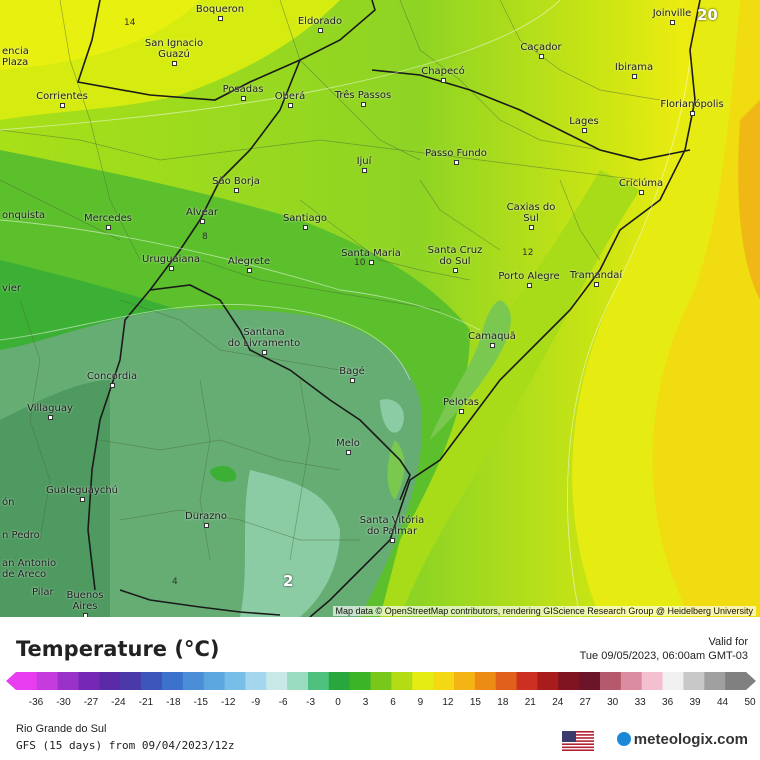 This screenshot has width=760, height=760. Describe the element at coordinates (470, 370) in the screenshot. I see `lagoa-dos-patos` at that location.